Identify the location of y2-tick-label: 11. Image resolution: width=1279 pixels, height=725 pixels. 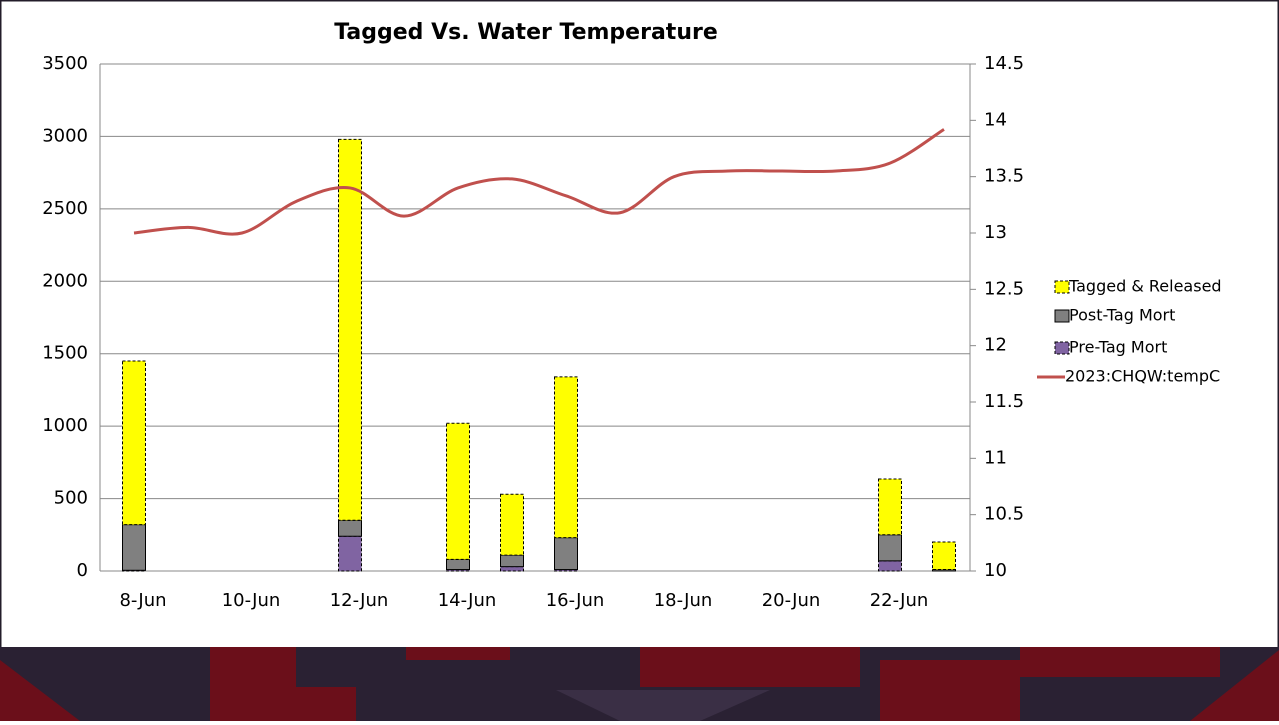
(995, 457).